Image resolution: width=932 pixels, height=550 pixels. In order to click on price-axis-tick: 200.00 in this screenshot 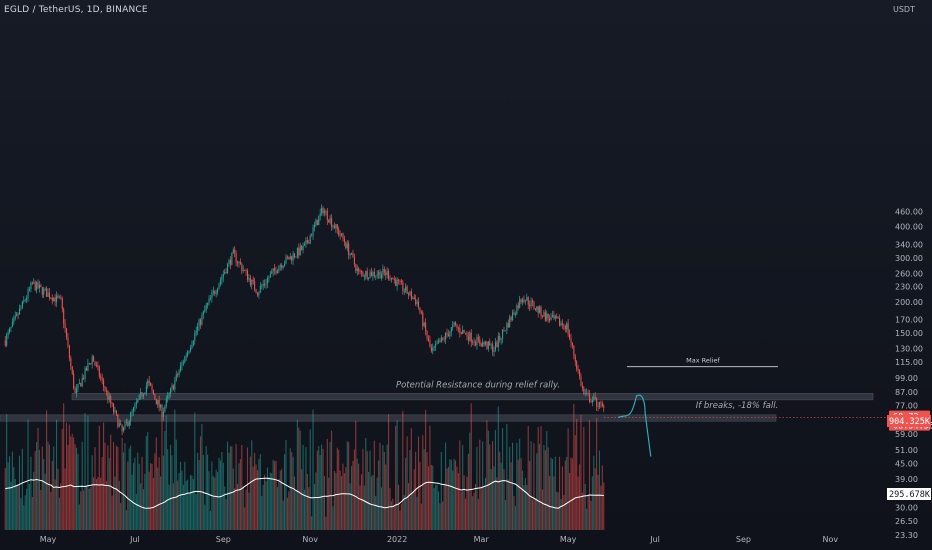, I will do `click(909, 302)`.